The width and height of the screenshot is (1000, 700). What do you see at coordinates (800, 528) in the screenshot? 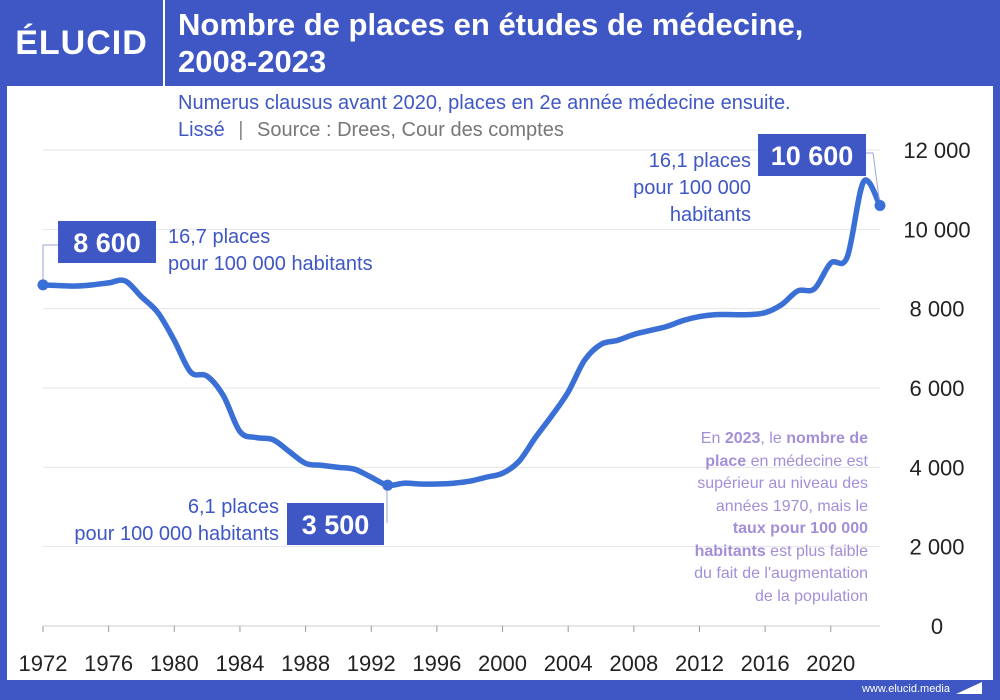
I see `chart-note-line: taux pour 100 000` at bounding box center [800, 528].